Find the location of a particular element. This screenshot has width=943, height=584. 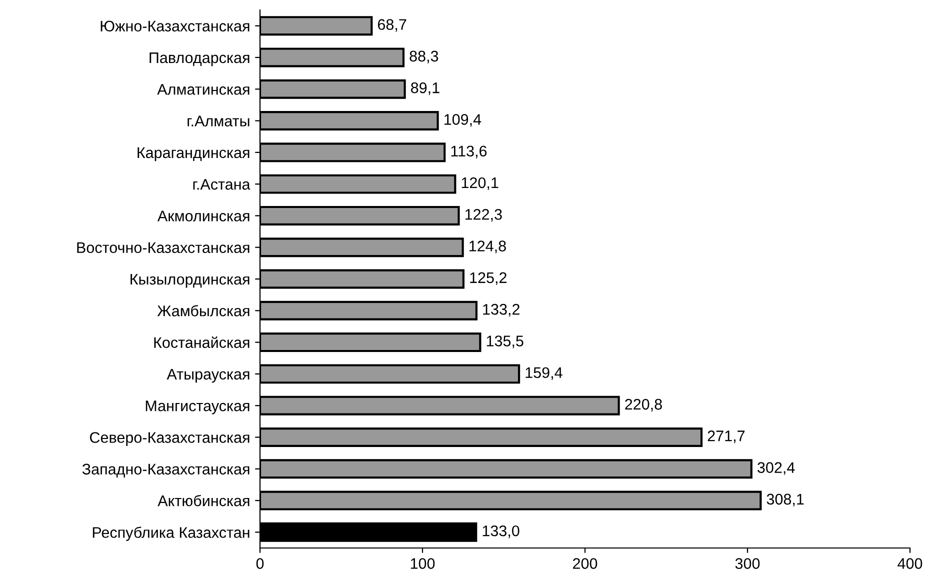

y-tick-label: Восточно-Казахстанская is located at coordinates (163, 248).